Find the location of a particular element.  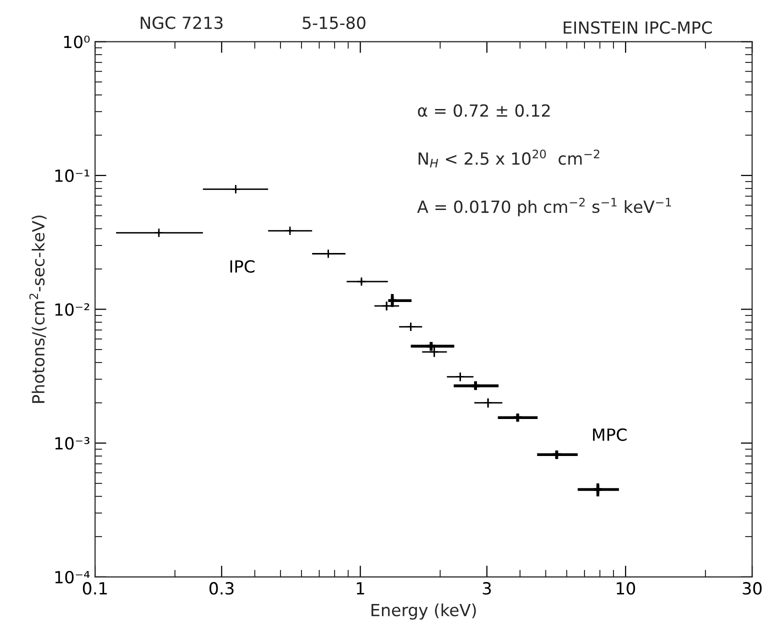

annotation: A = 0.0170 ph cm$^{−2}$ s$^{−1}$ keV$^{−1}$ is located at coordinates (544, 207).